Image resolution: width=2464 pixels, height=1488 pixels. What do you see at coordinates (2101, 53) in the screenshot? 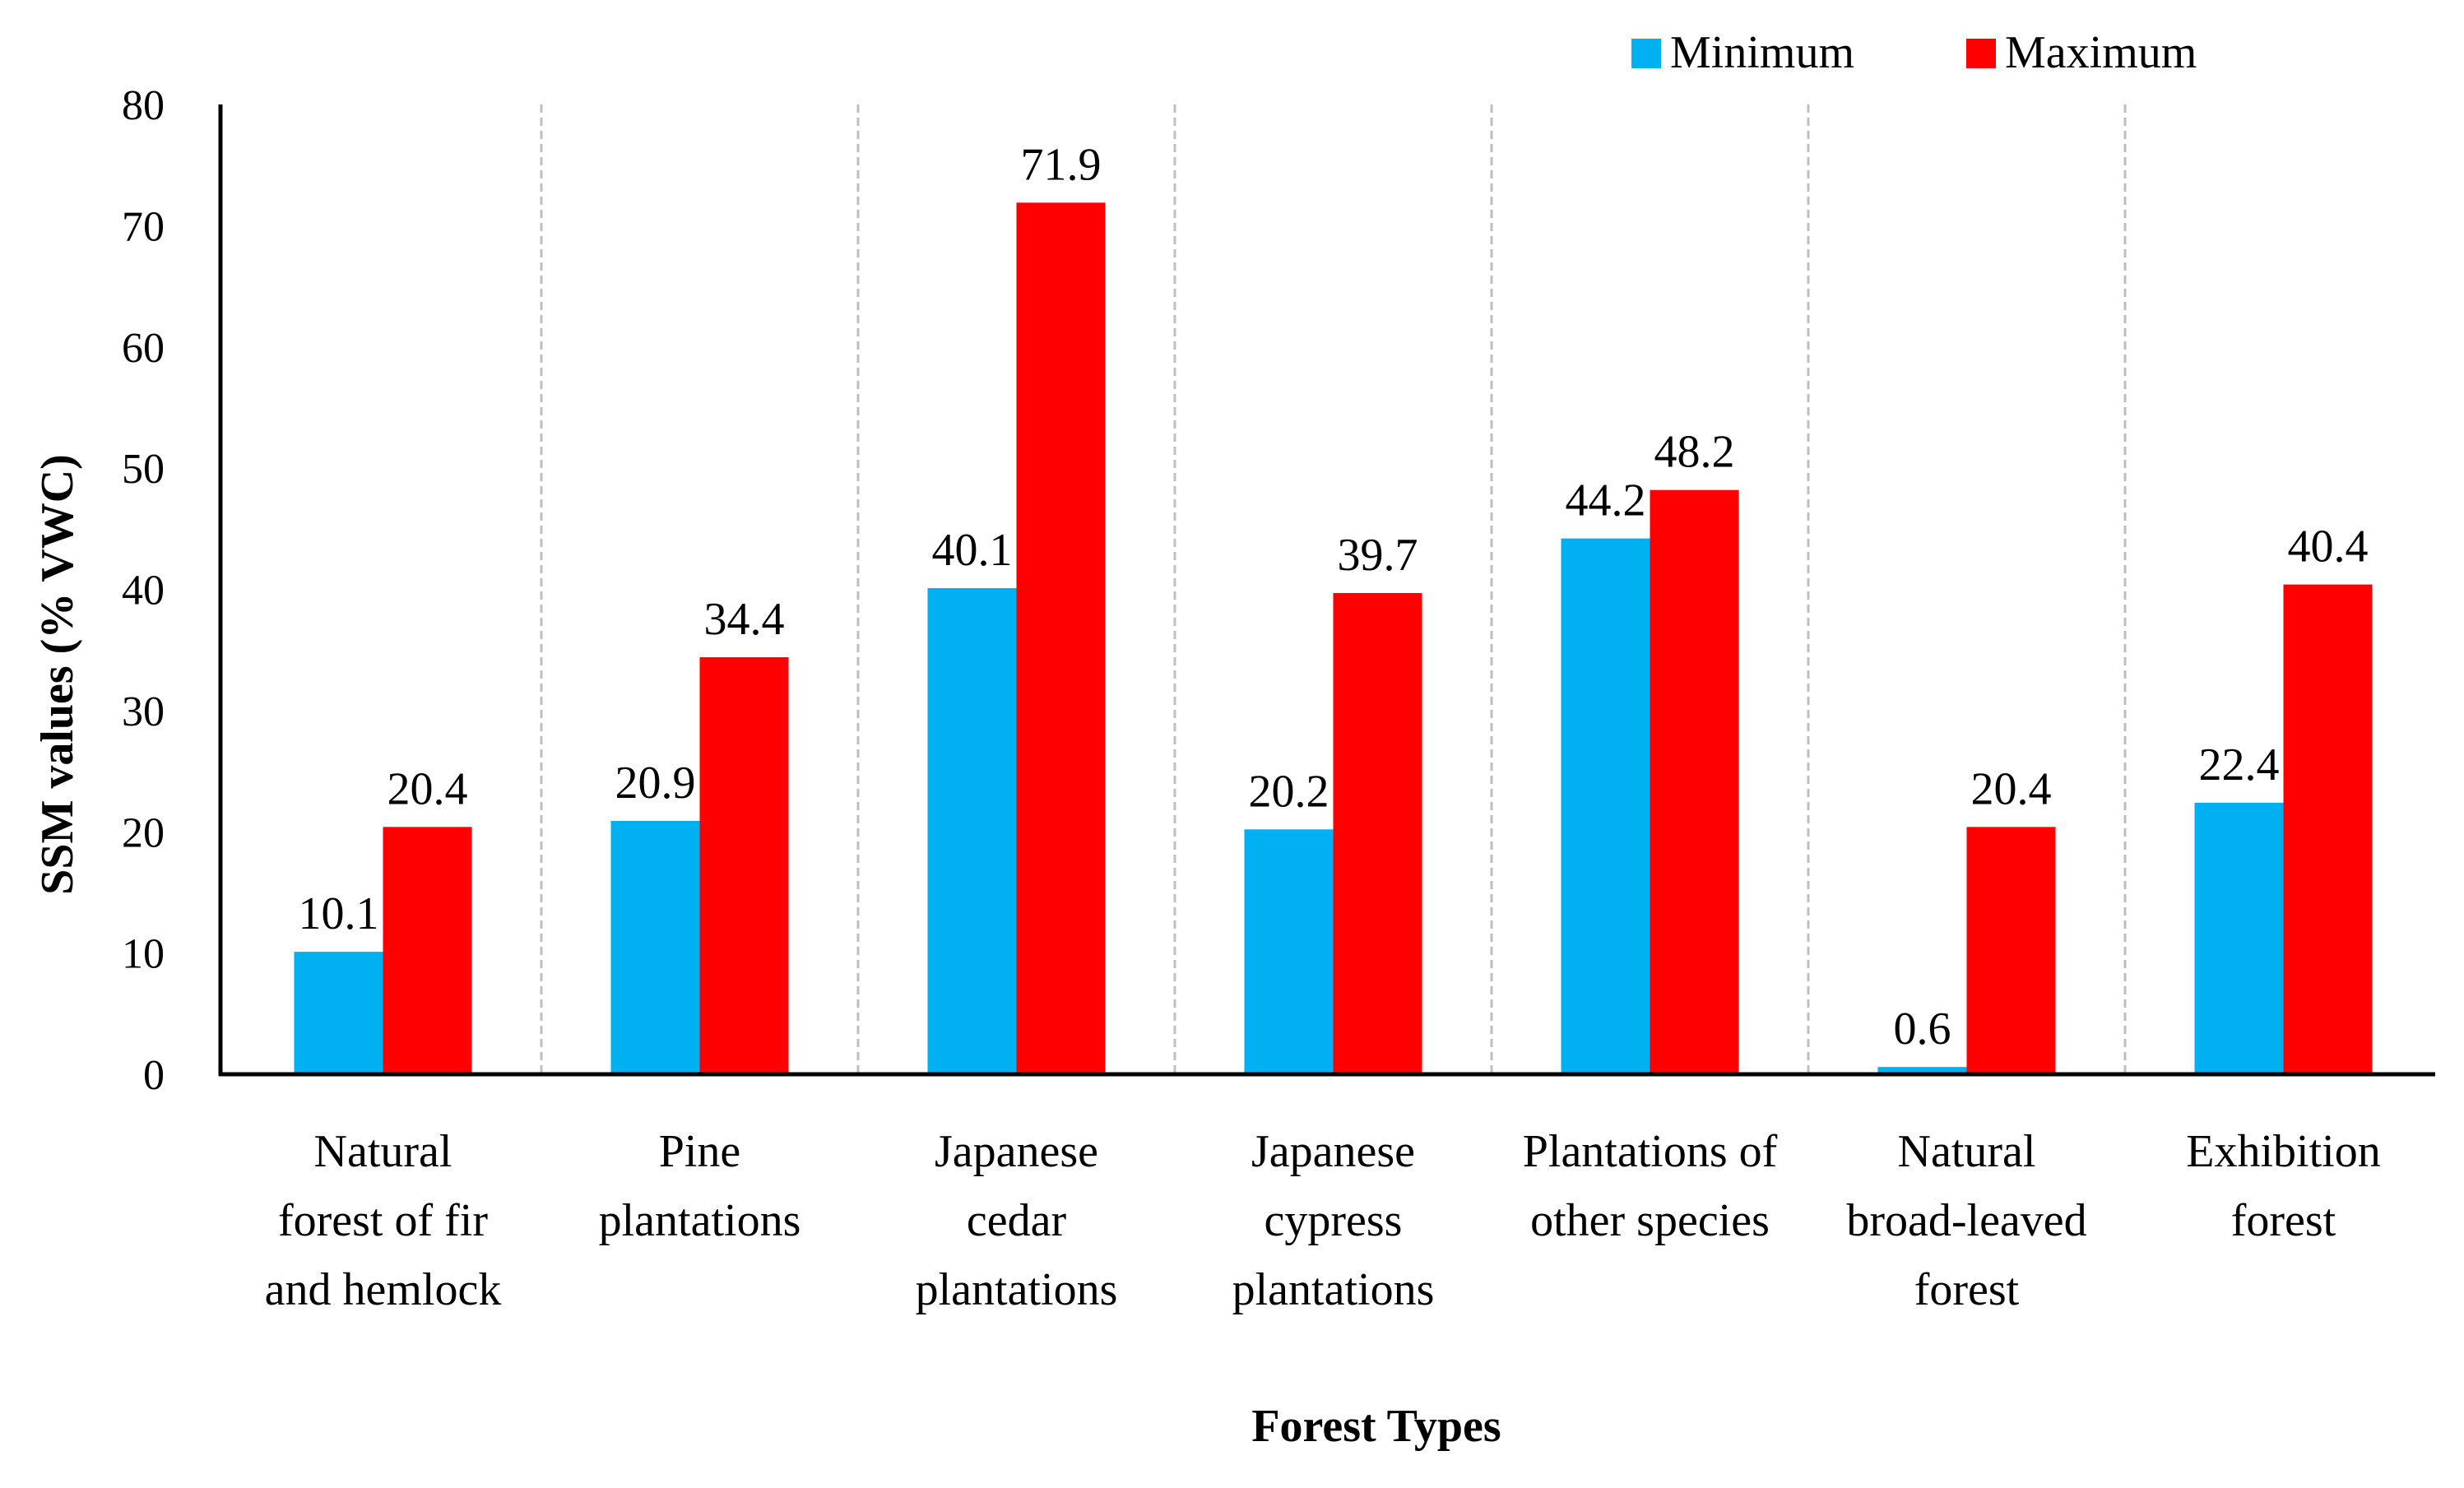
I see `legend-label-maximum: Maximum` at bounding box center [2101, 53].